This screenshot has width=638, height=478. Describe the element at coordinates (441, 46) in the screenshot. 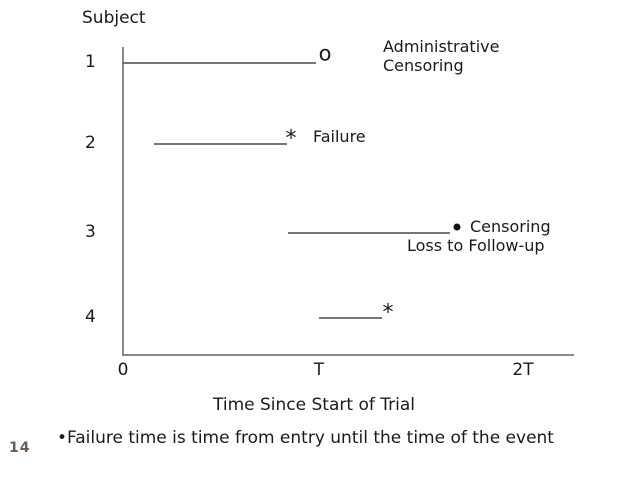

I see `annotation-label: Administrative` at that location.